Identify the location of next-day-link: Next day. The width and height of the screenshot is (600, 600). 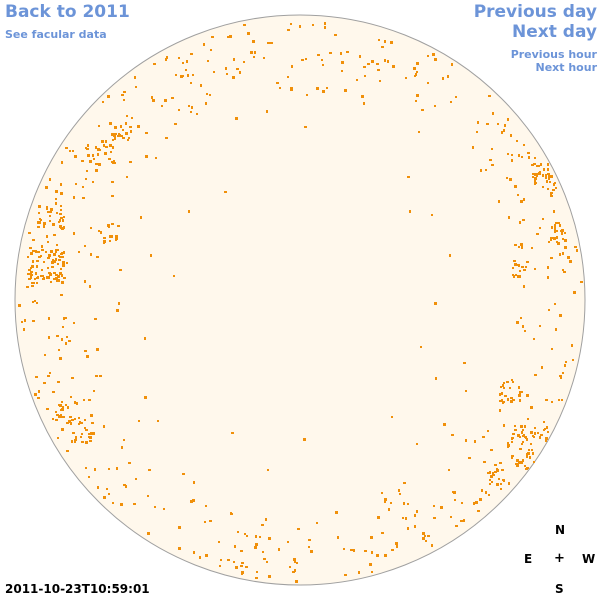
(554, 32).